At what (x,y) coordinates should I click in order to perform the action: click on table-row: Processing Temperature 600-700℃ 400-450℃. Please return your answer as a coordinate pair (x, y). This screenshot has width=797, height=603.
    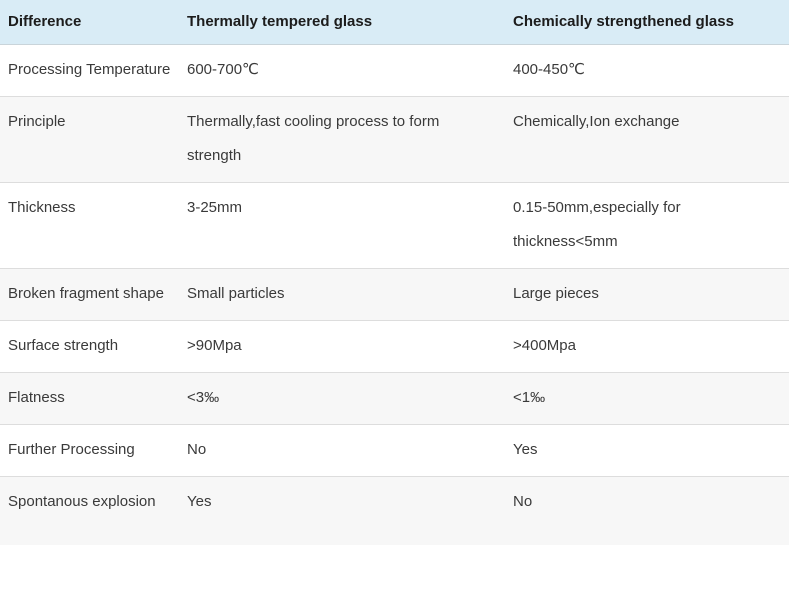
    Looking at the image, I should click on (394, 70).